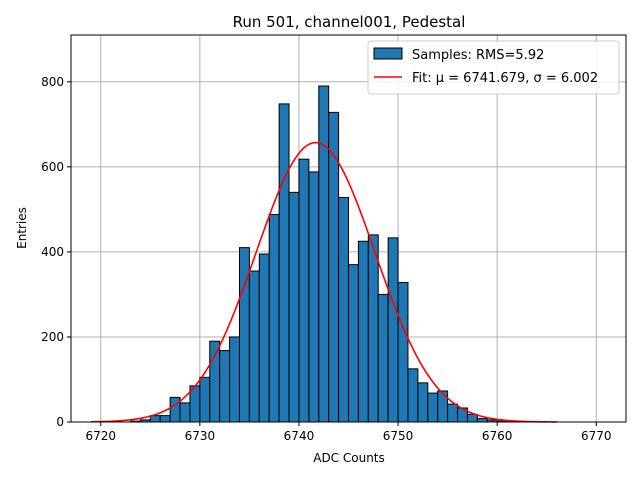  What do you see at coordinates (100, 436) in the screenshot?
I see `x-tick-label: 6720` at bounding box center [100, 436].